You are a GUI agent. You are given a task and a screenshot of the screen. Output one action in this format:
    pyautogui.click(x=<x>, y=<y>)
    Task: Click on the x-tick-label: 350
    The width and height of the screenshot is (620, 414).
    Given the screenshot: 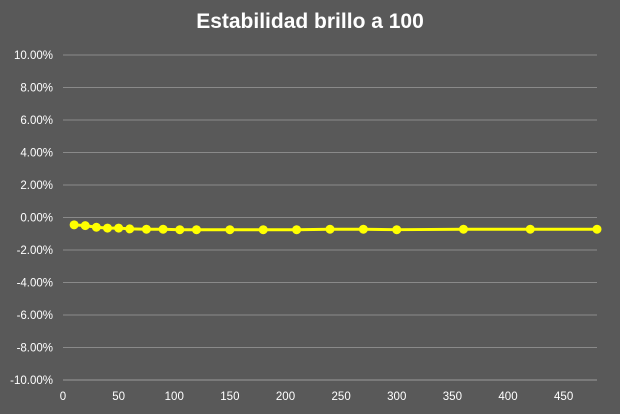 What is the action you would take?
    pyautogui.click(x=452, y=397)
    